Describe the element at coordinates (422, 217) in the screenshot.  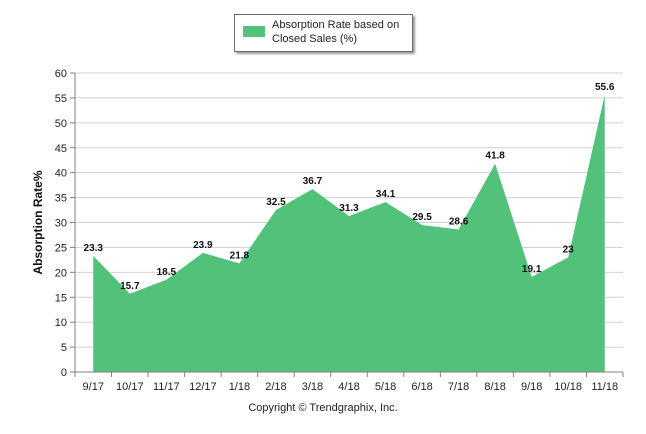
I see `data-label: 29.5` at that location.